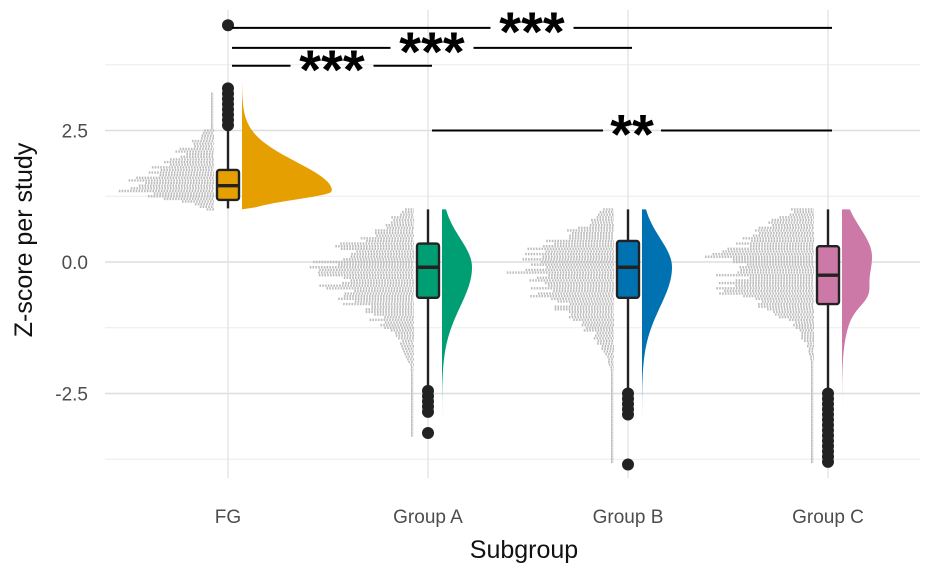 This screenshot has width=941, height=572. Describe the element at coordinates (532, 31) in the screenshot. I see `sig-label-0: ***` at that location.